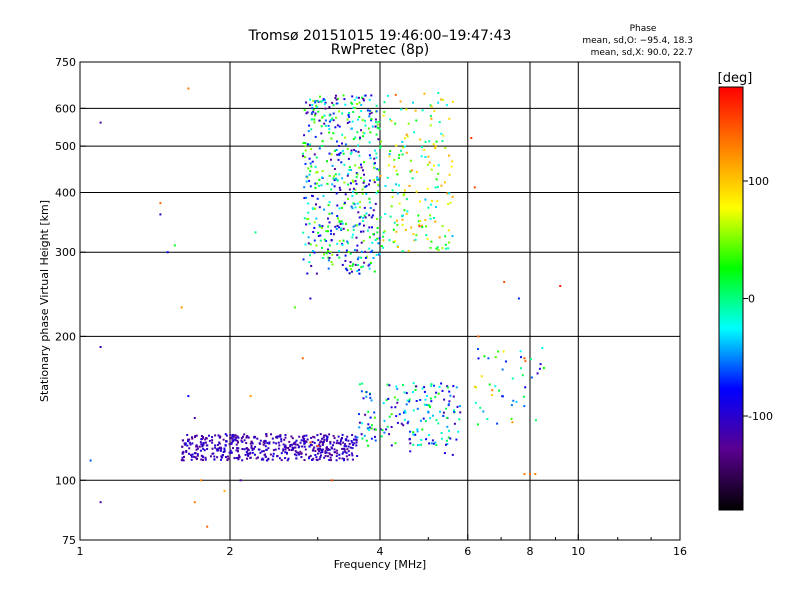 The height and width of the screenshot is (600, 800). I want to click on y-tick-label: 400, so click(65, 192).